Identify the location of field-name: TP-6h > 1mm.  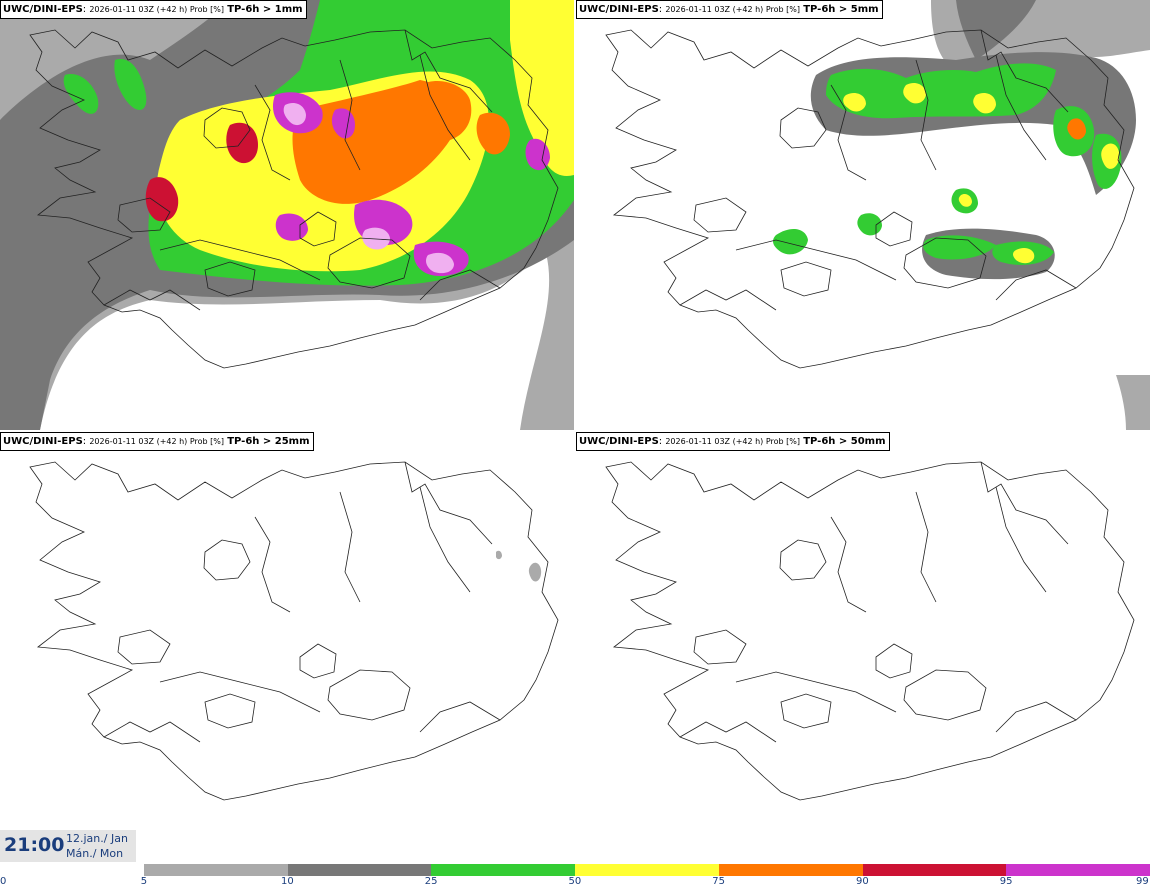
(265, 9).